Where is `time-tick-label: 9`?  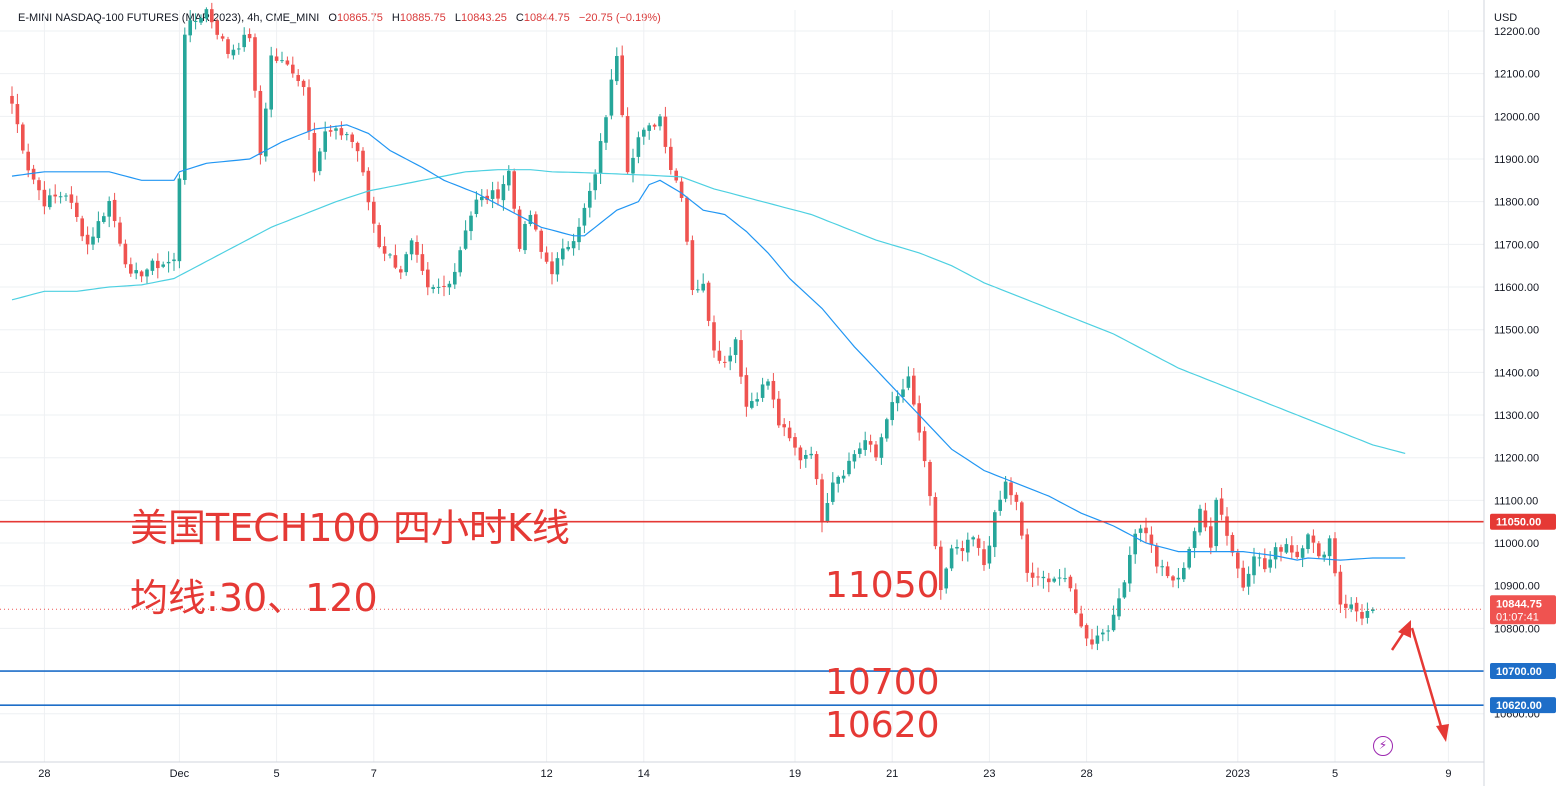 time-tick-label: 9 is located at coordinates (1448, 774).